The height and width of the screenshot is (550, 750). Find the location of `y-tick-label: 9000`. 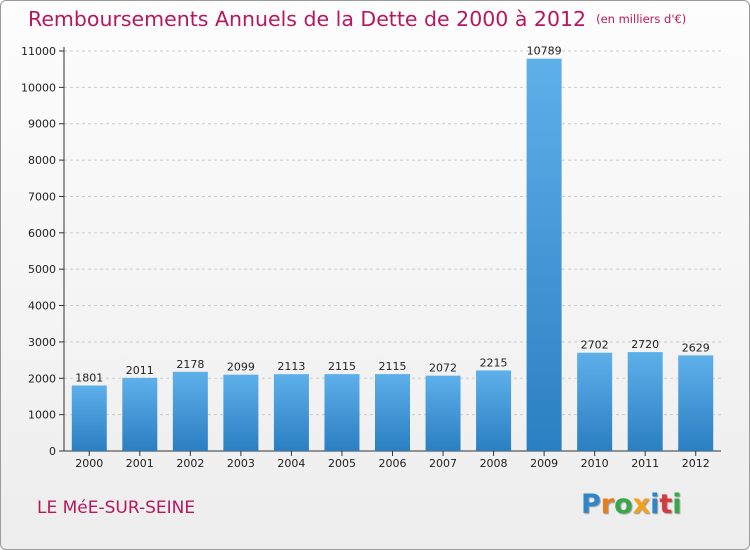

y-tick-label: 9000 is located at coordinates (42, 124).